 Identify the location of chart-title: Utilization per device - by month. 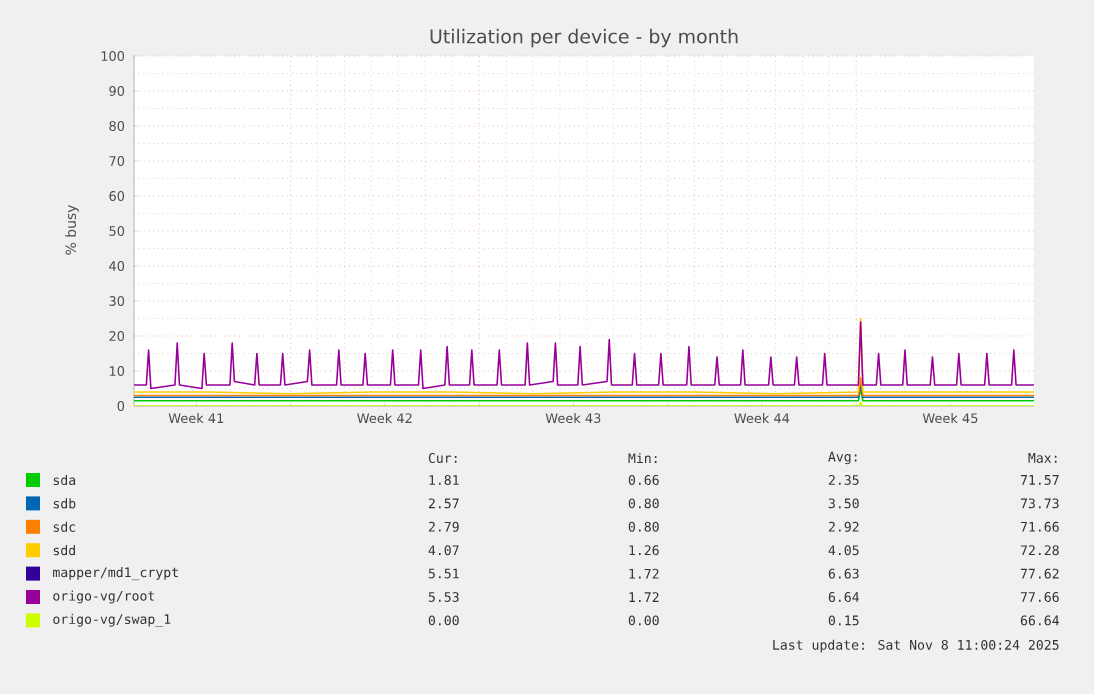
(584, 38).